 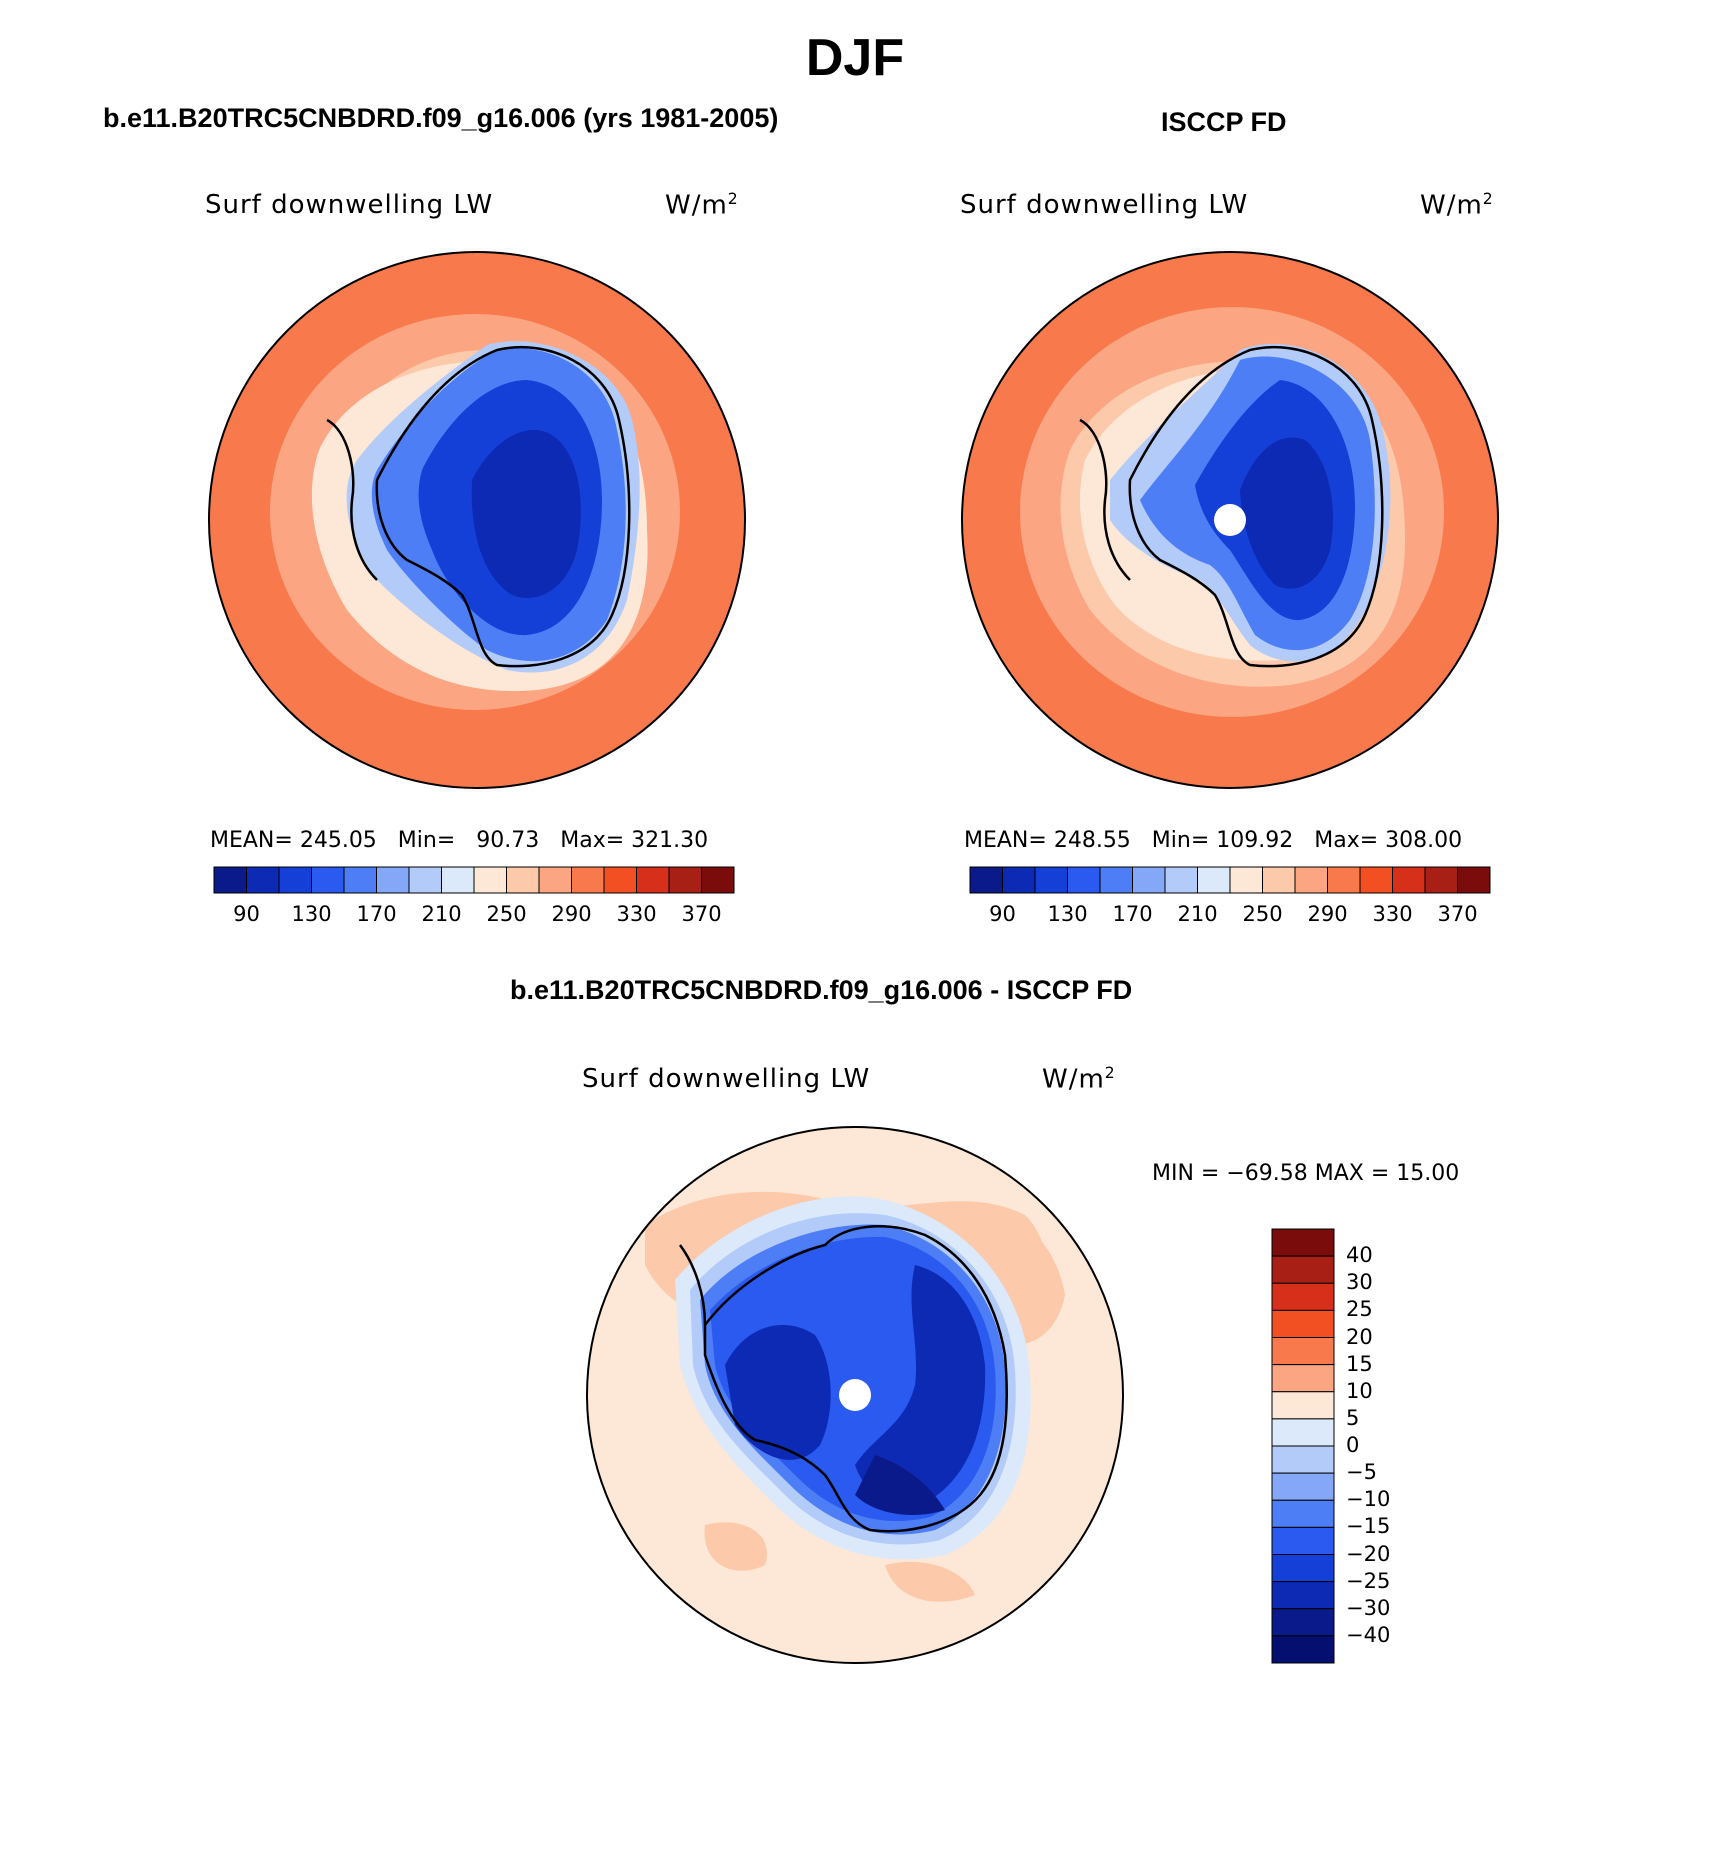 What do you see at coordinates (1361, 1472) in the screenshot?
I see `colorbar-label: −5` at bounding box center [1361, 1472].